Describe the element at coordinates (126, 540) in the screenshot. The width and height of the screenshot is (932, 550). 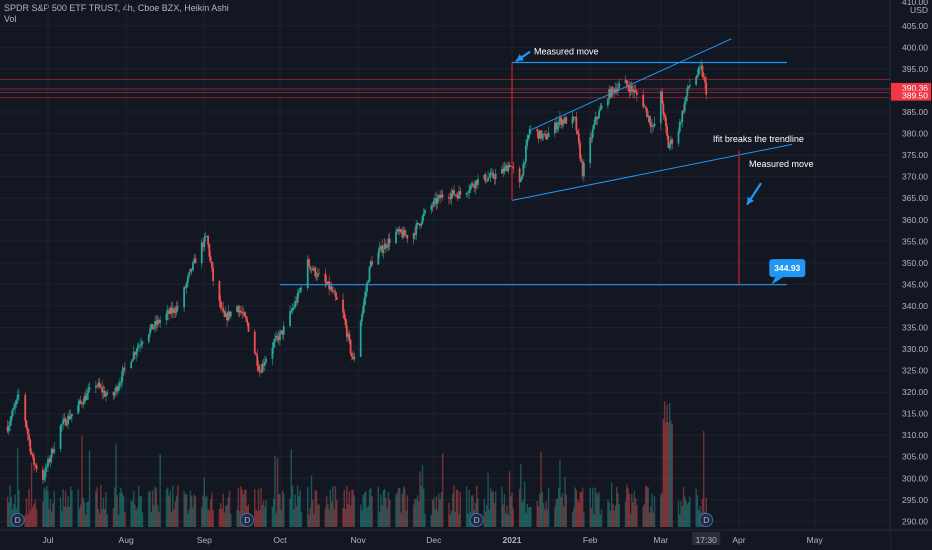
I see `x-tick-label: Aug` at that location.